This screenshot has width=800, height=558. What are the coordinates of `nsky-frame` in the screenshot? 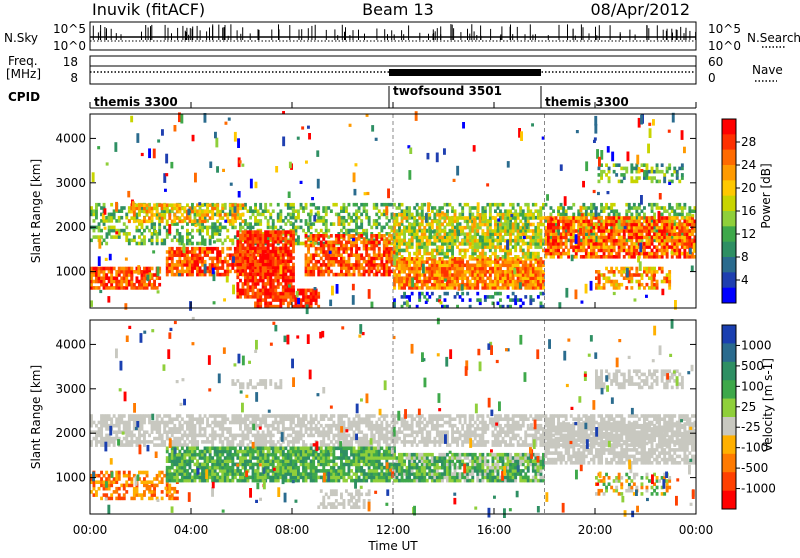 It's located at (393, 36).